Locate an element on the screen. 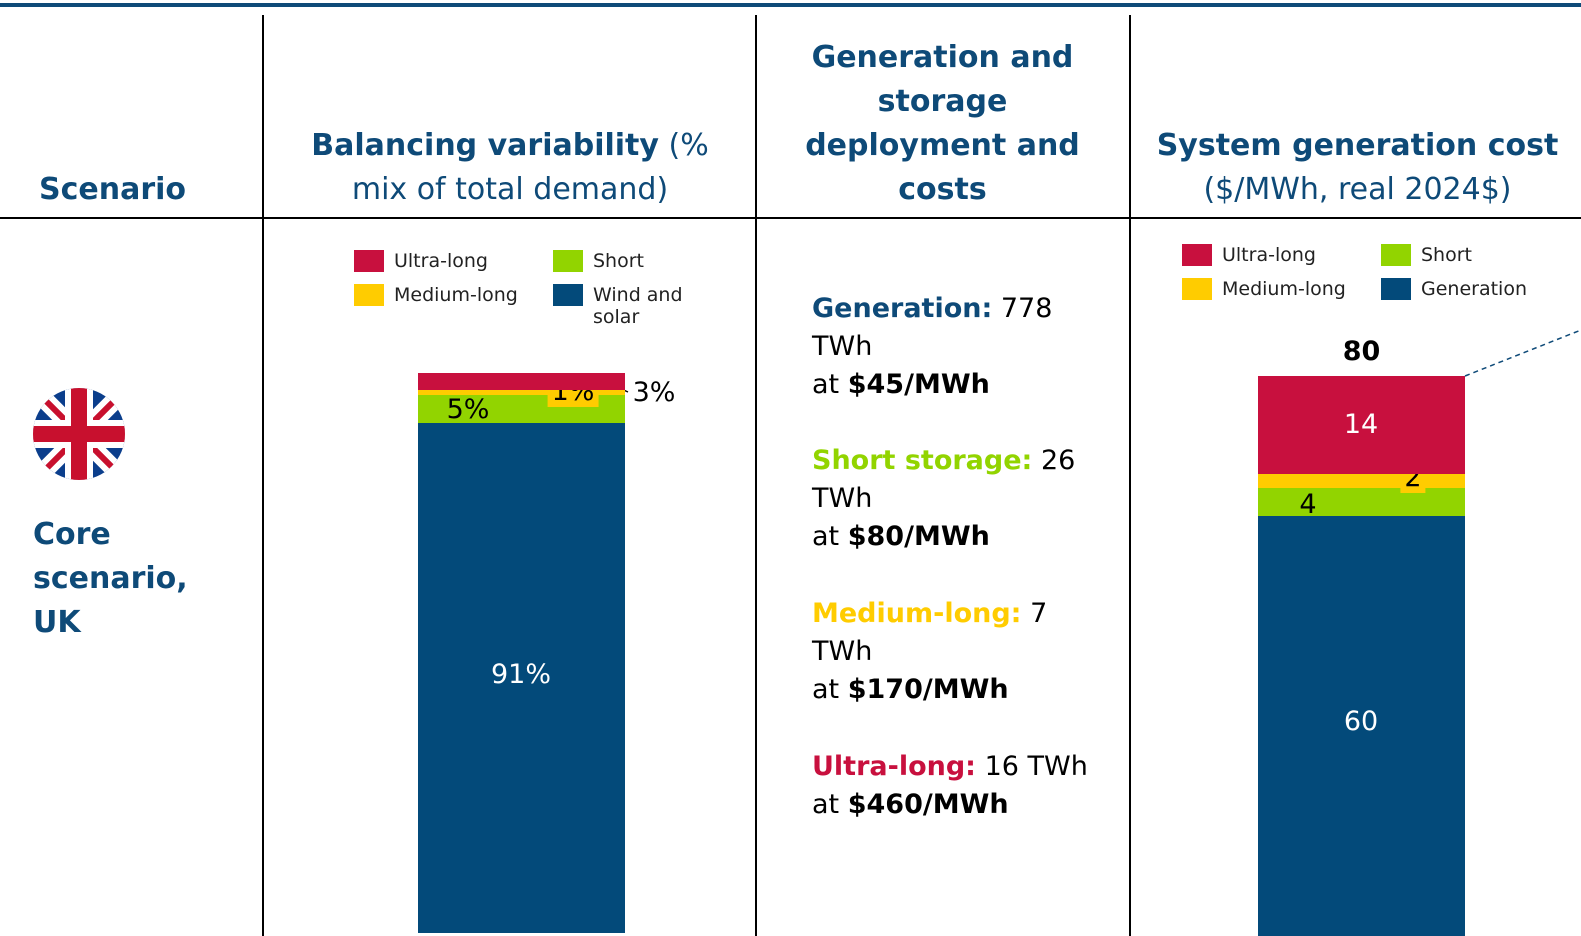 Image resolution: width=1581 pixels, height=936 pixels. header-text: (% mix of total demand) is located at coordinates (530, 167).